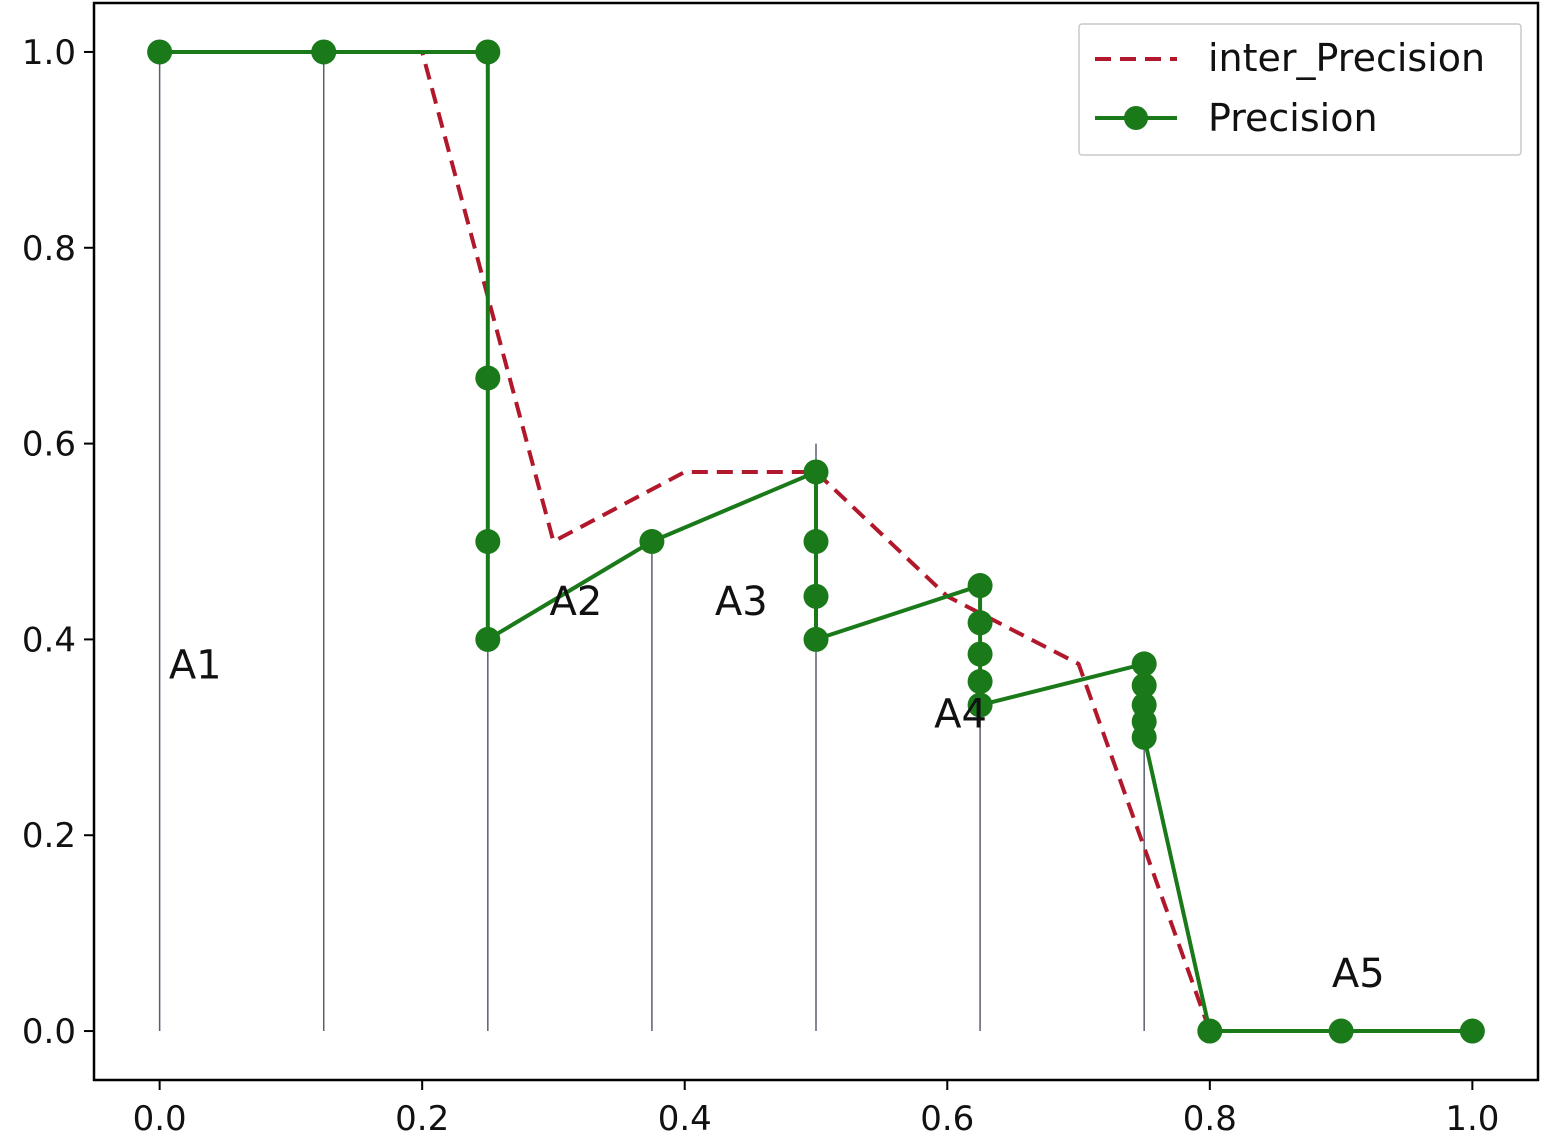 The width and height of the screenshot is (1548, 1147). I want to click on x-axis-ticks: 0.0 0.2 0.4 0.6 0.8 1.0, so click(816, 1109).